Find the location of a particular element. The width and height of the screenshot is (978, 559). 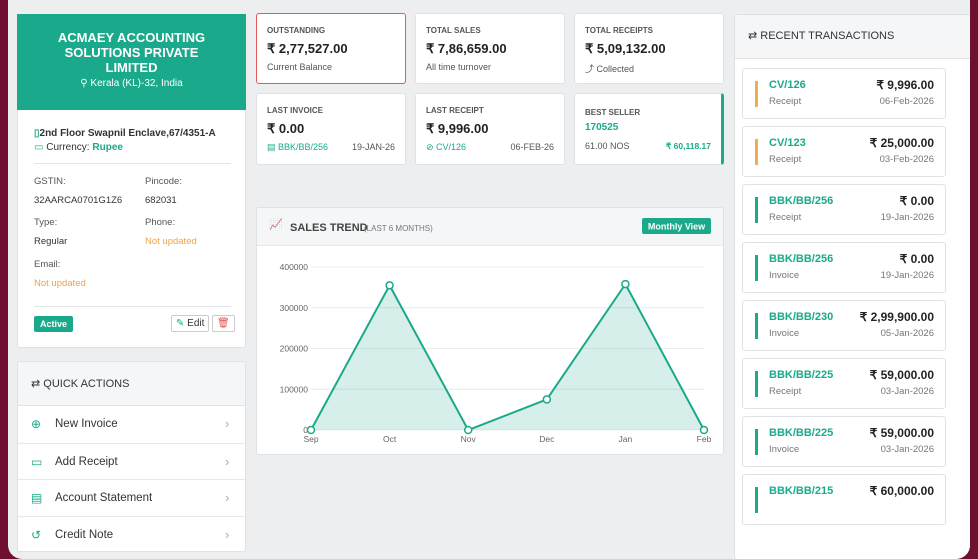

action-item: ▤ Account Statement › is located at coordinates (131, 497).